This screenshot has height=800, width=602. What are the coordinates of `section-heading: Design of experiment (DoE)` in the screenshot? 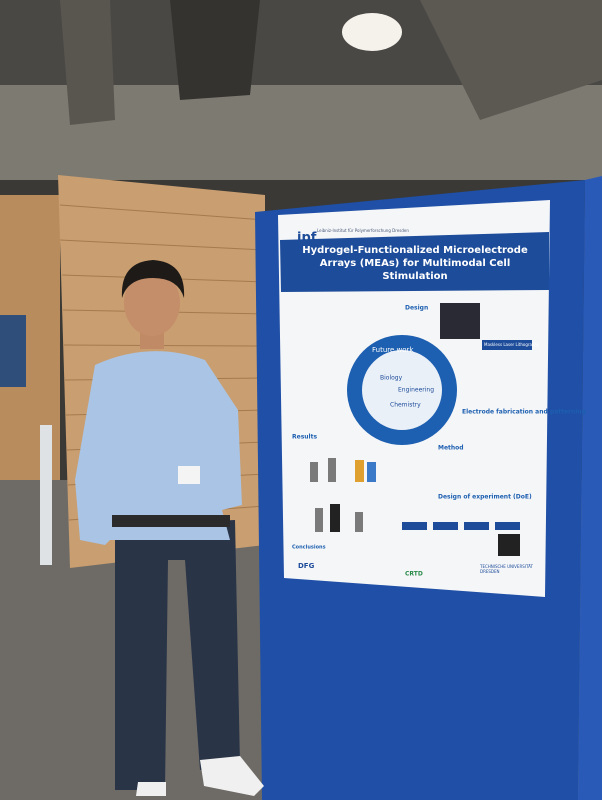 It's located at (485, 497).